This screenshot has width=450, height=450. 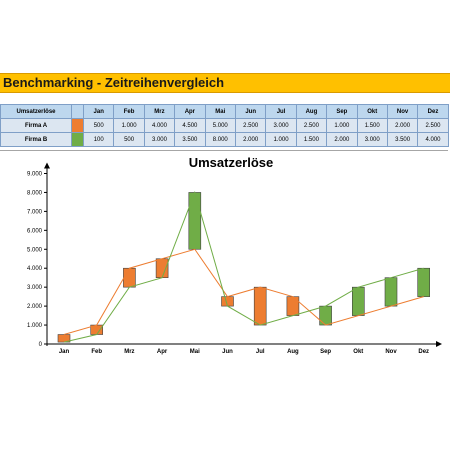 What do you see at coordinates (35, 288) in the screenshot?
I see `y-tick-label: 3.000` at bounding box center [35, 288].